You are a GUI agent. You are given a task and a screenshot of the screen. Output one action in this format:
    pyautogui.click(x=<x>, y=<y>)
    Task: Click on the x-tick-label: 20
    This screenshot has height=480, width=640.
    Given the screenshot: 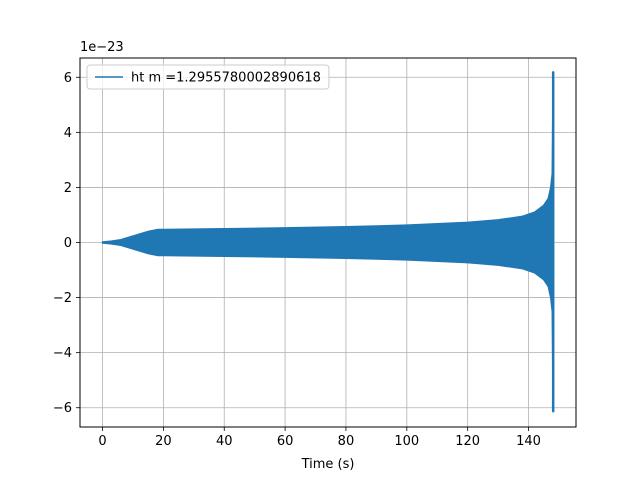 What is the action you would take?
    pyautogui.click(x=163, y=441)
    